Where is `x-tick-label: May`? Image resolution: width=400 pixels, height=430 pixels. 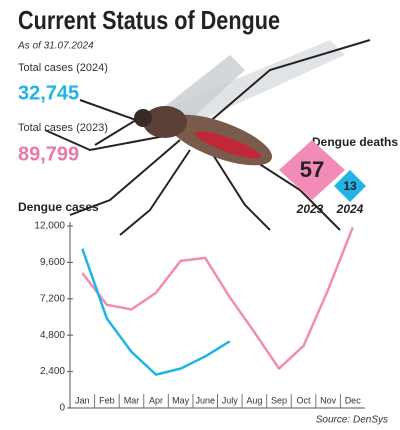
x-tick-label: May is located at coordinates (181, 400).